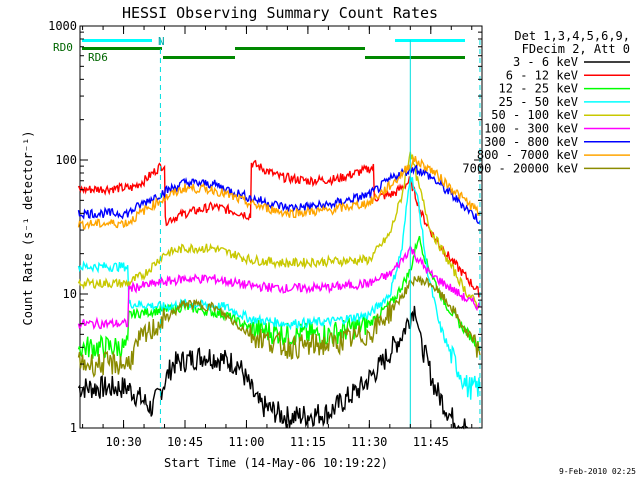 The image size is (640, 480). I want to click on legend-label-4: 50 - 100 keV, so click(534, 115).